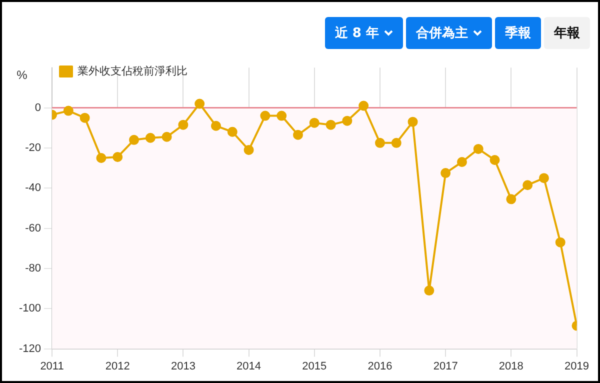 This screenshot has width=600, height=383. Describe the element at coordinates (133, 71) in the screenshot. I see `legend-label: 業外收支佔稅前淨利比` at that location.